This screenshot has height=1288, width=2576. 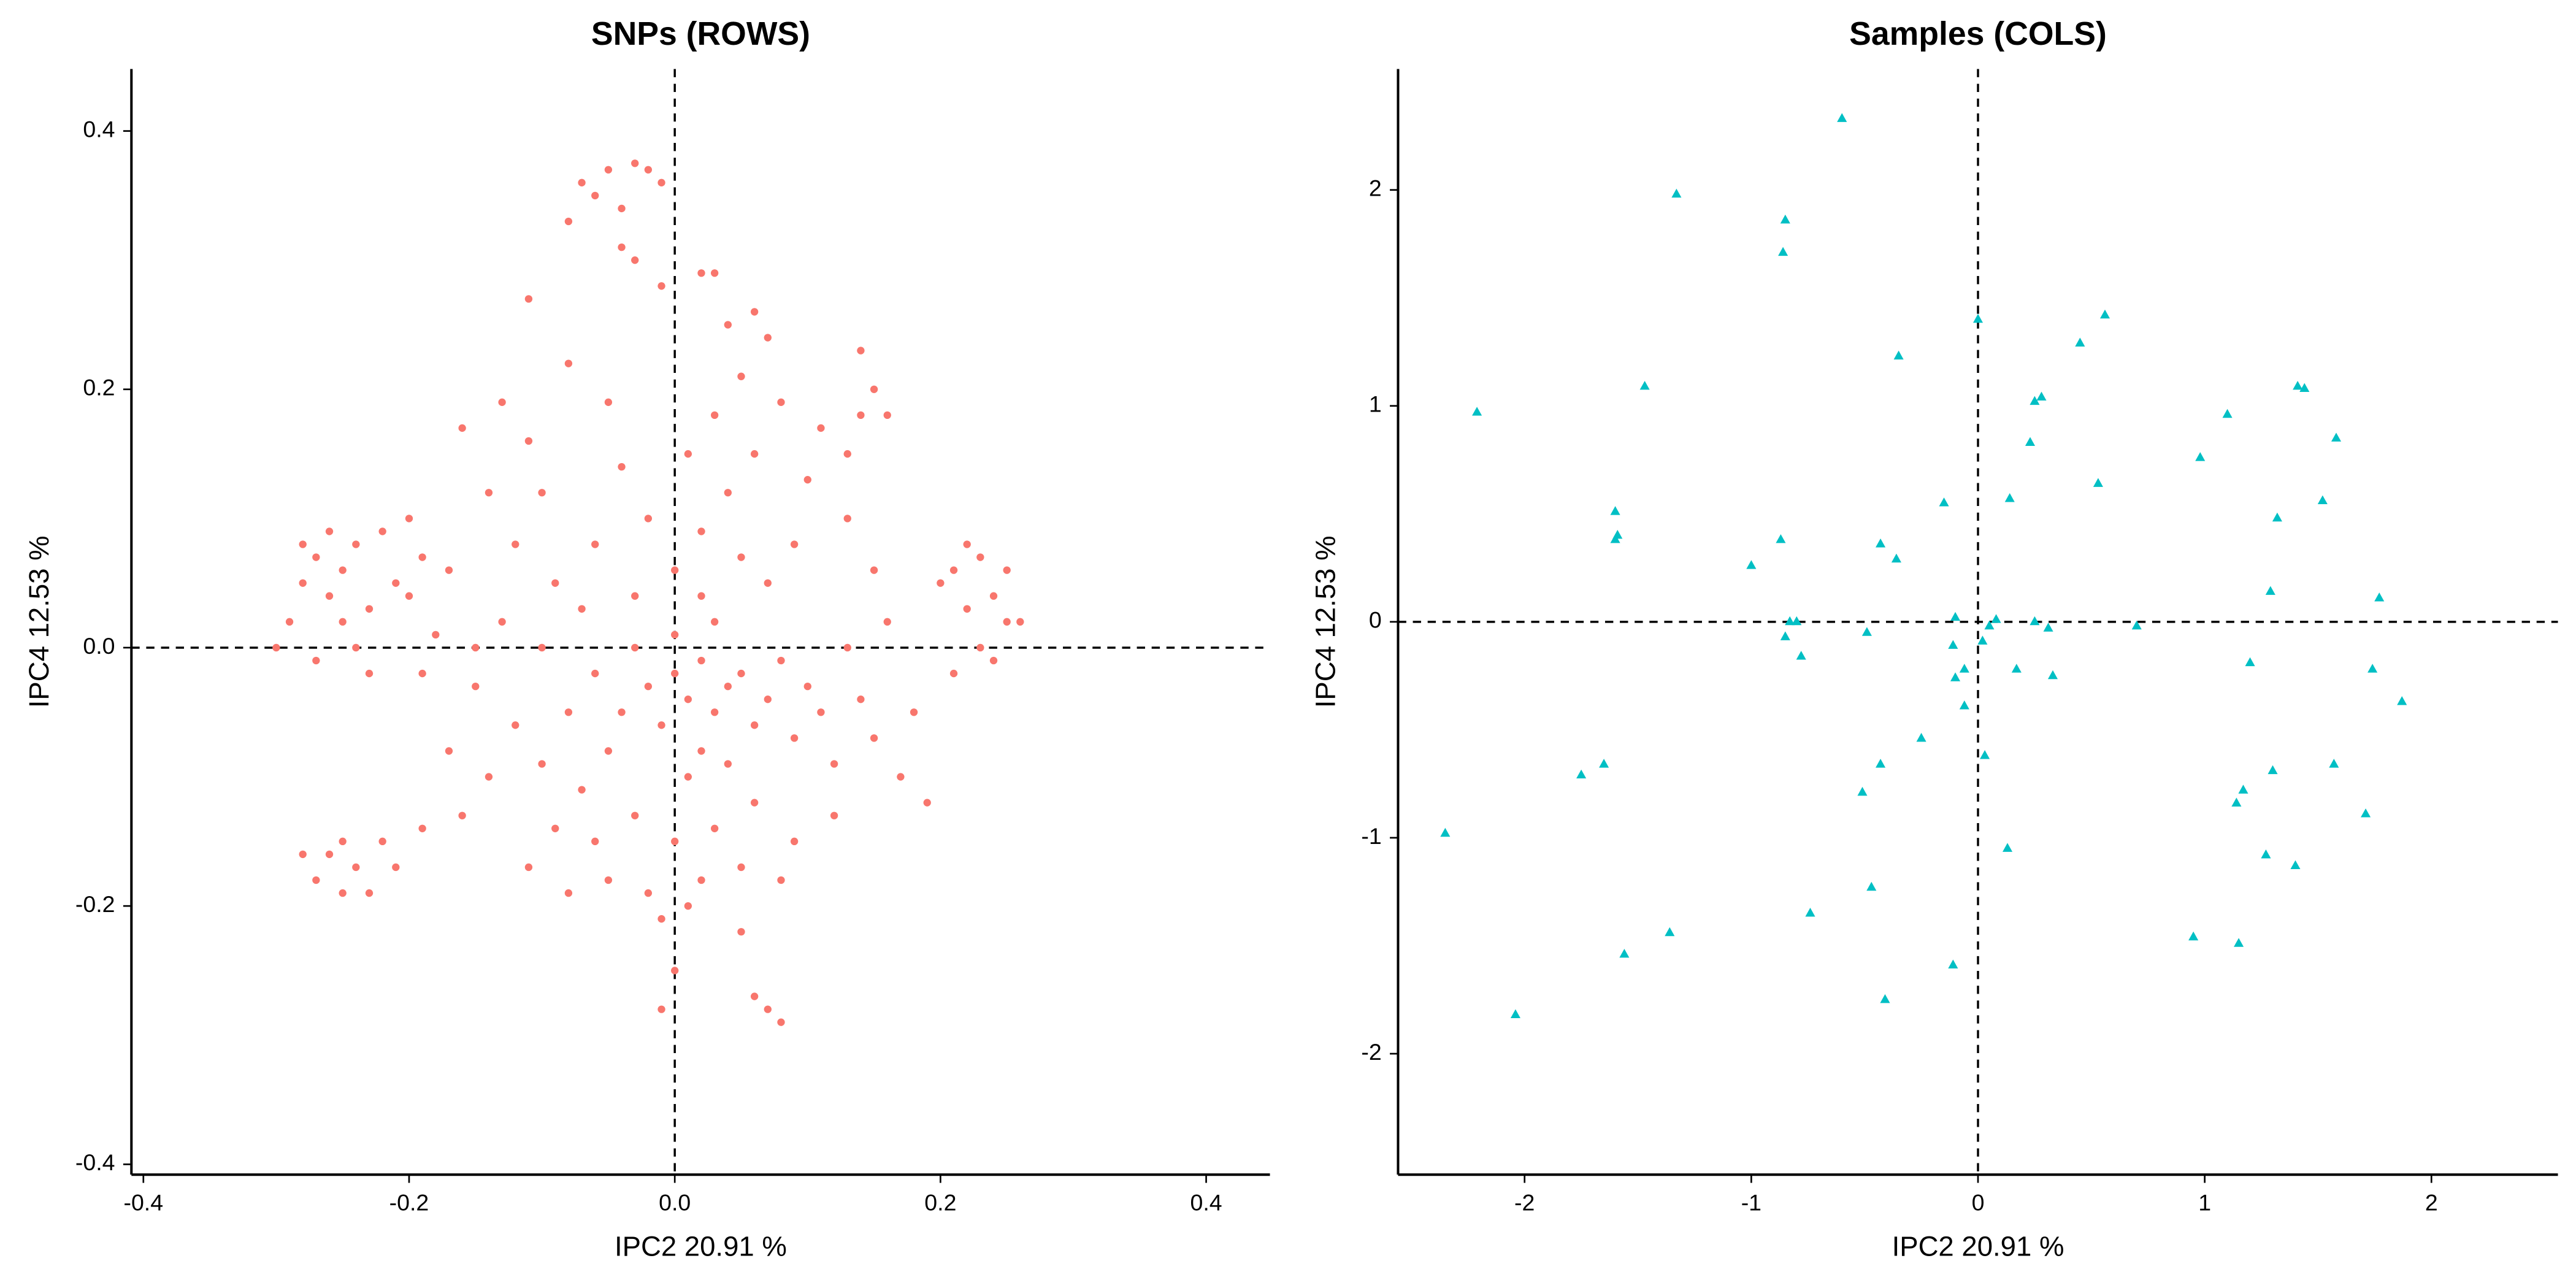 I want to click on x-axis-label: IPC2 20.91 %, so click(x=1978, y=1246).